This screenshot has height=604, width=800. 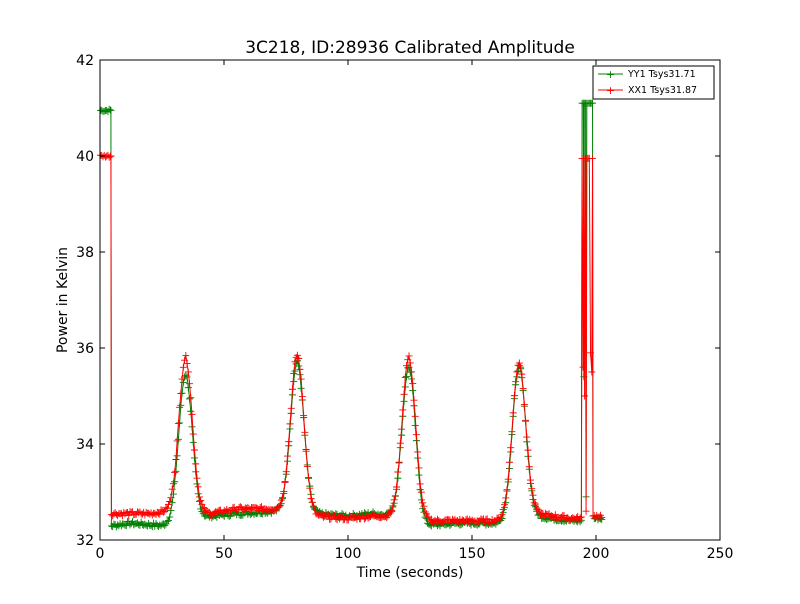 What do you see at coordinates (410, 48) in the screenshot?
I see `chart-title: 3C218, ID:28936 Calibrated Amplitude` at bounding box center [410, 48].